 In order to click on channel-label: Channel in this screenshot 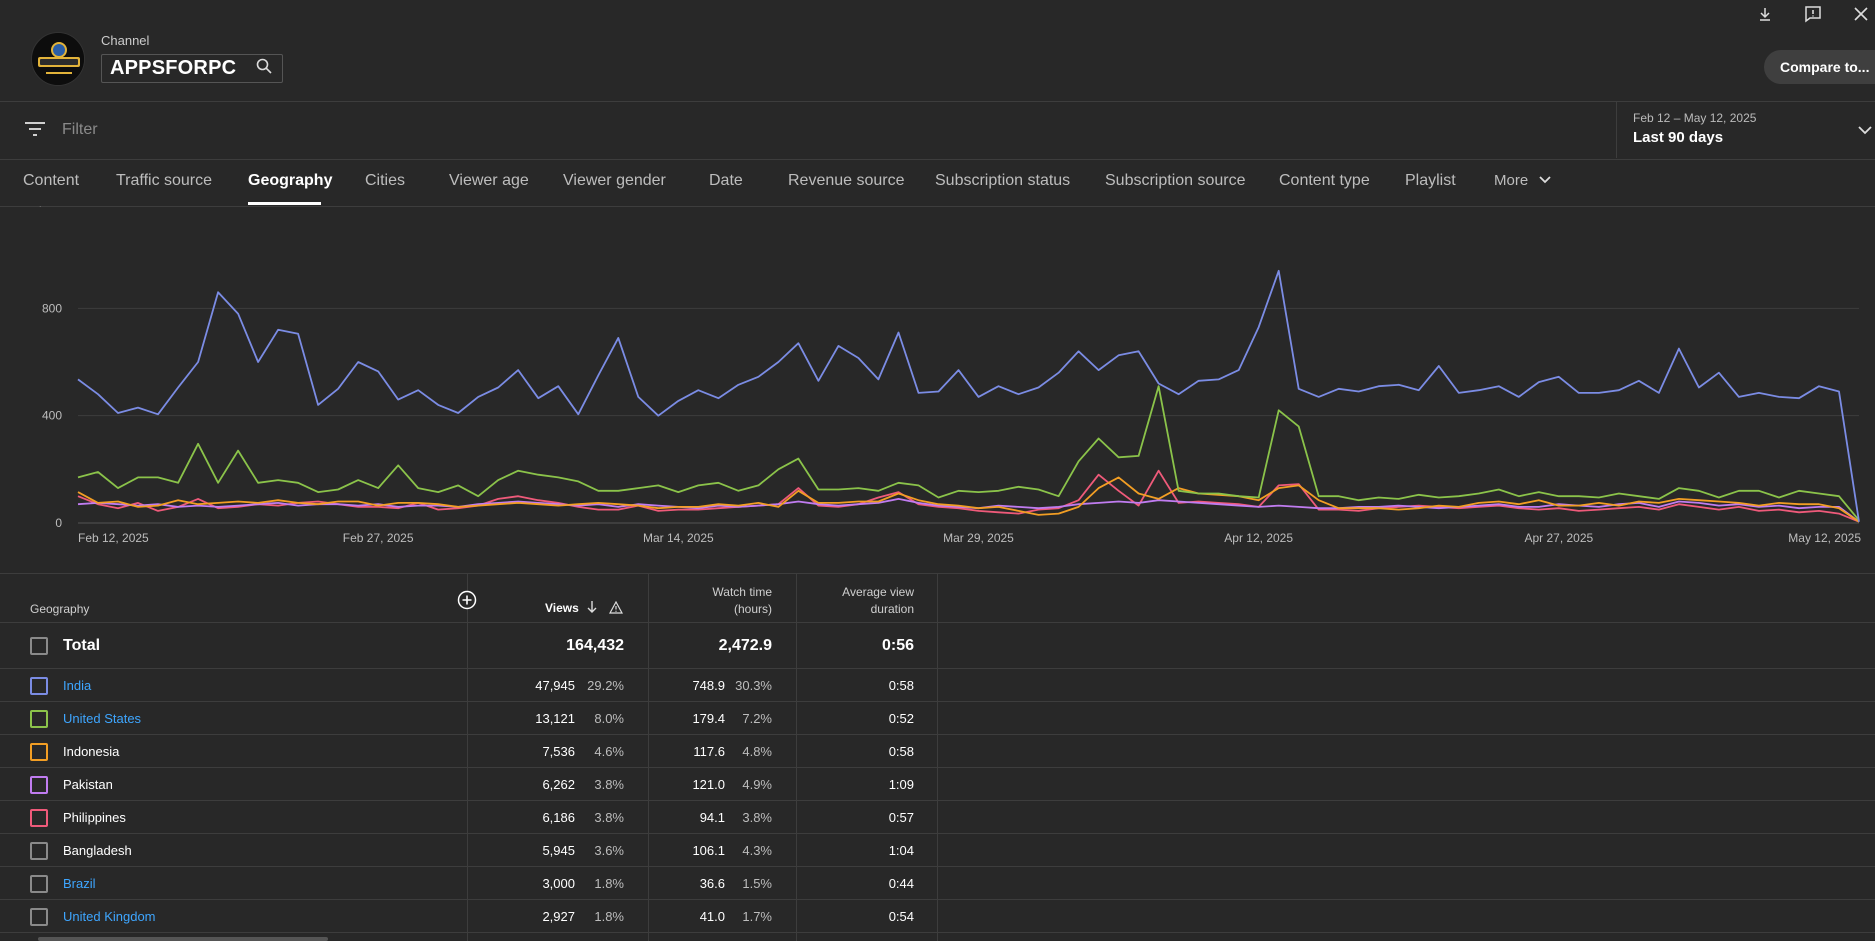, I will do `click(125, 40)`.